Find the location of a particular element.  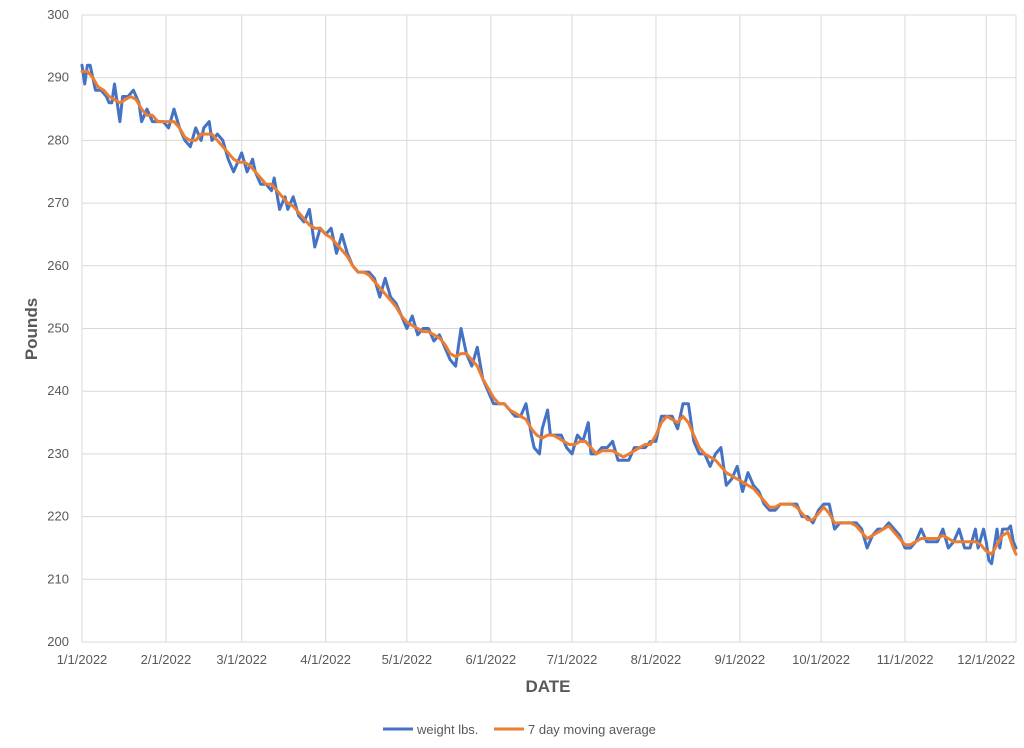

y-axis-tick-labels: 200 210 220 230 240 250 260 270 280 290 300 is located at coordinates (58, 328).